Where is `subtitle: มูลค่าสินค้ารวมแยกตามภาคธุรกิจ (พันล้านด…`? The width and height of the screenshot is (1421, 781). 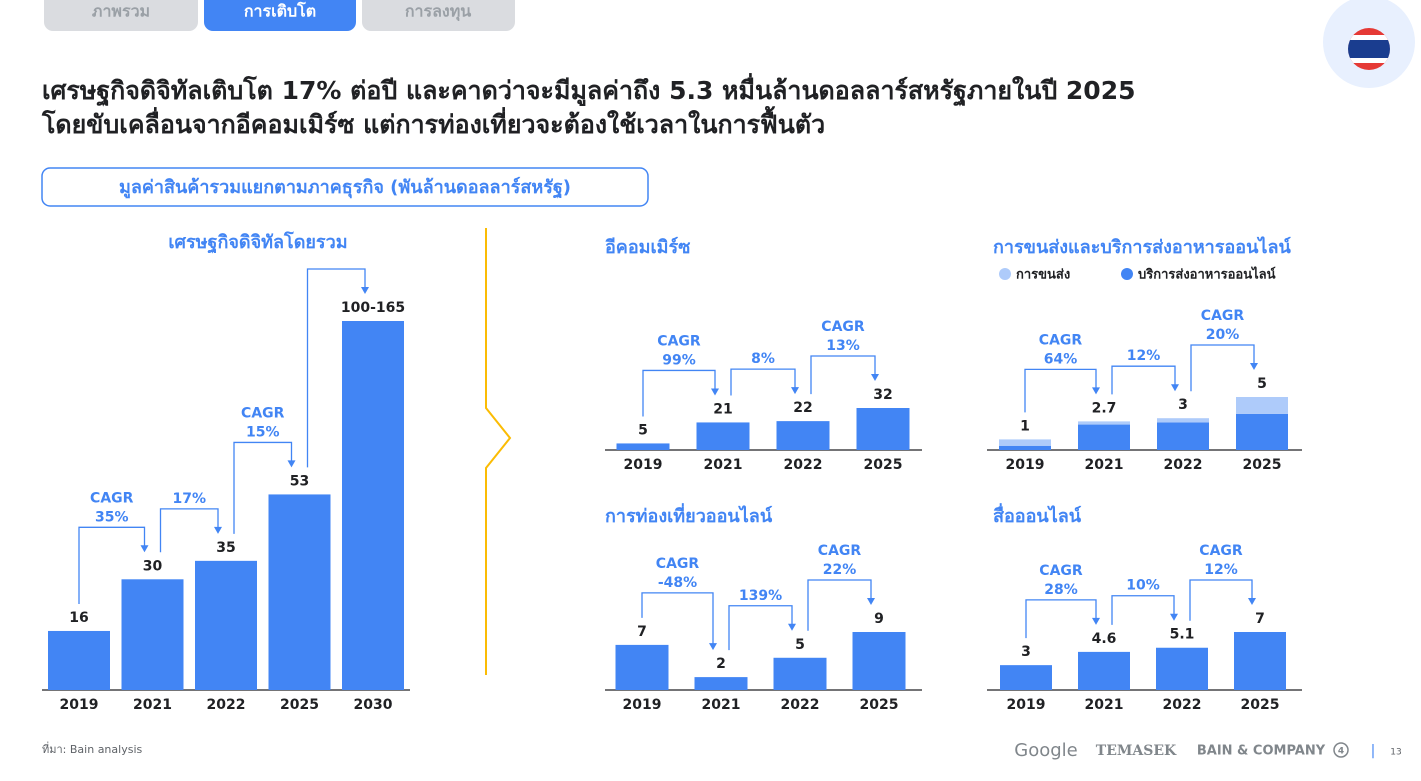 subtitle: มูลค่าสินค้ารวมแยกตามภาคธุรกิจ (พันล้านด… is located at coordinates (345, 187).